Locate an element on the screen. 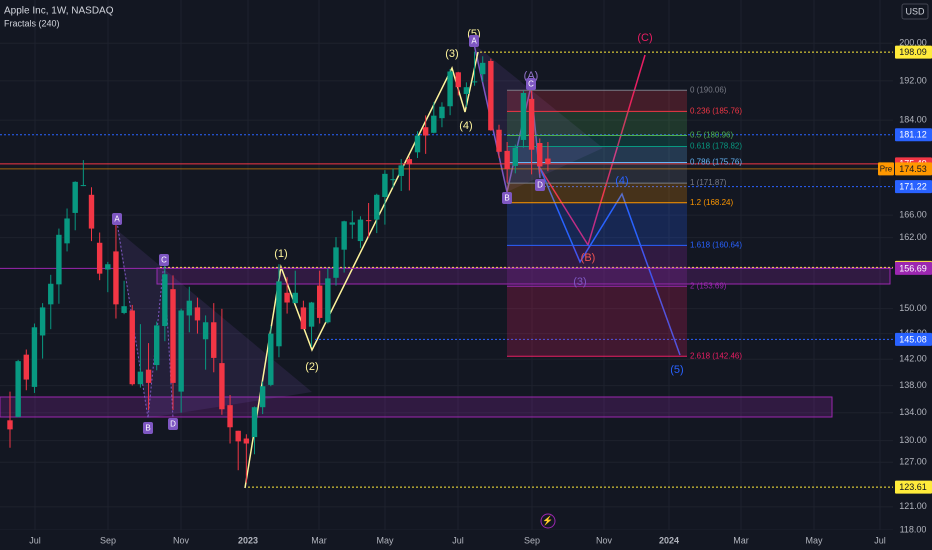  price-label: 123.61 is located at coordinates (913, 487).